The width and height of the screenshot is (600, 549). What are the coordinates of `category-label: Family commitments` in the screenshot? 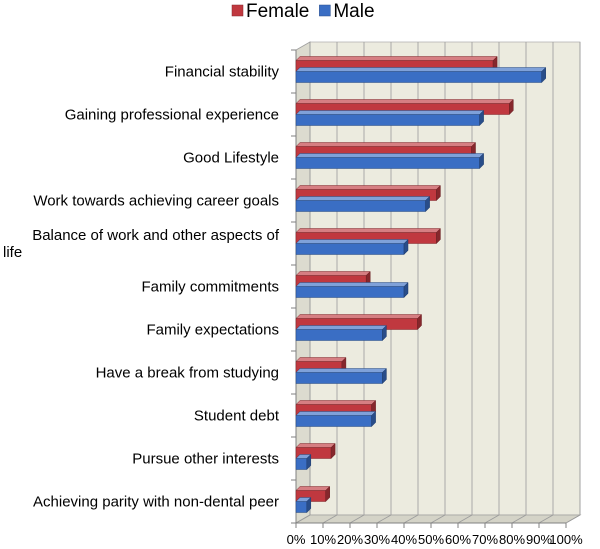 It's located at (210, 287).